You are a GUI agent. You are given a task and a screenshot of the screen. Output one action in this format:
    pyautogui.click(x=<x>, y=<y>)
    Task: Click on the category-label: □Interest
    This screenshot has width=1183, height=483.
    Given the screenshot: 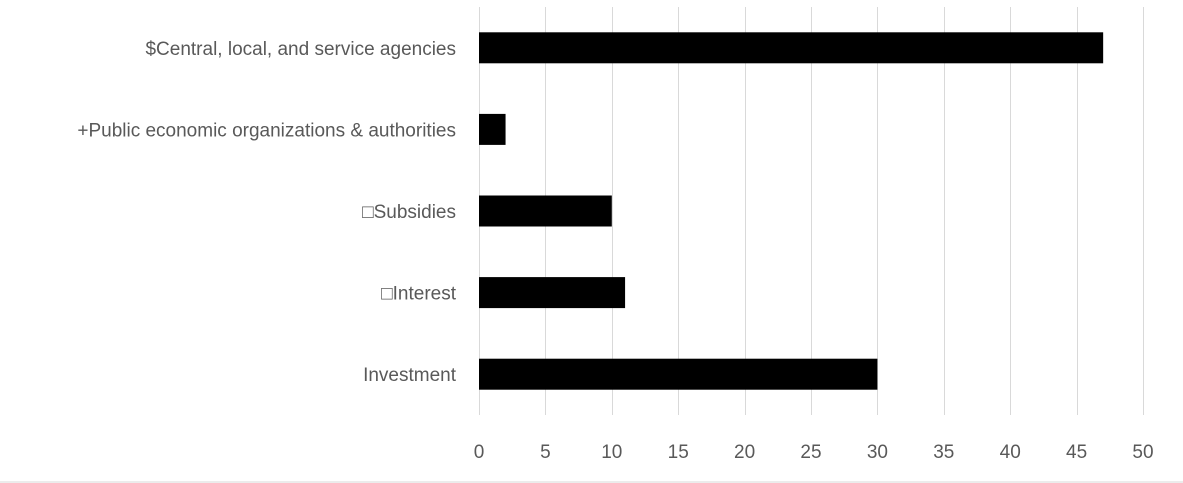 What is the action you would take?
    pyautogui.click(x=419, y=294)
    